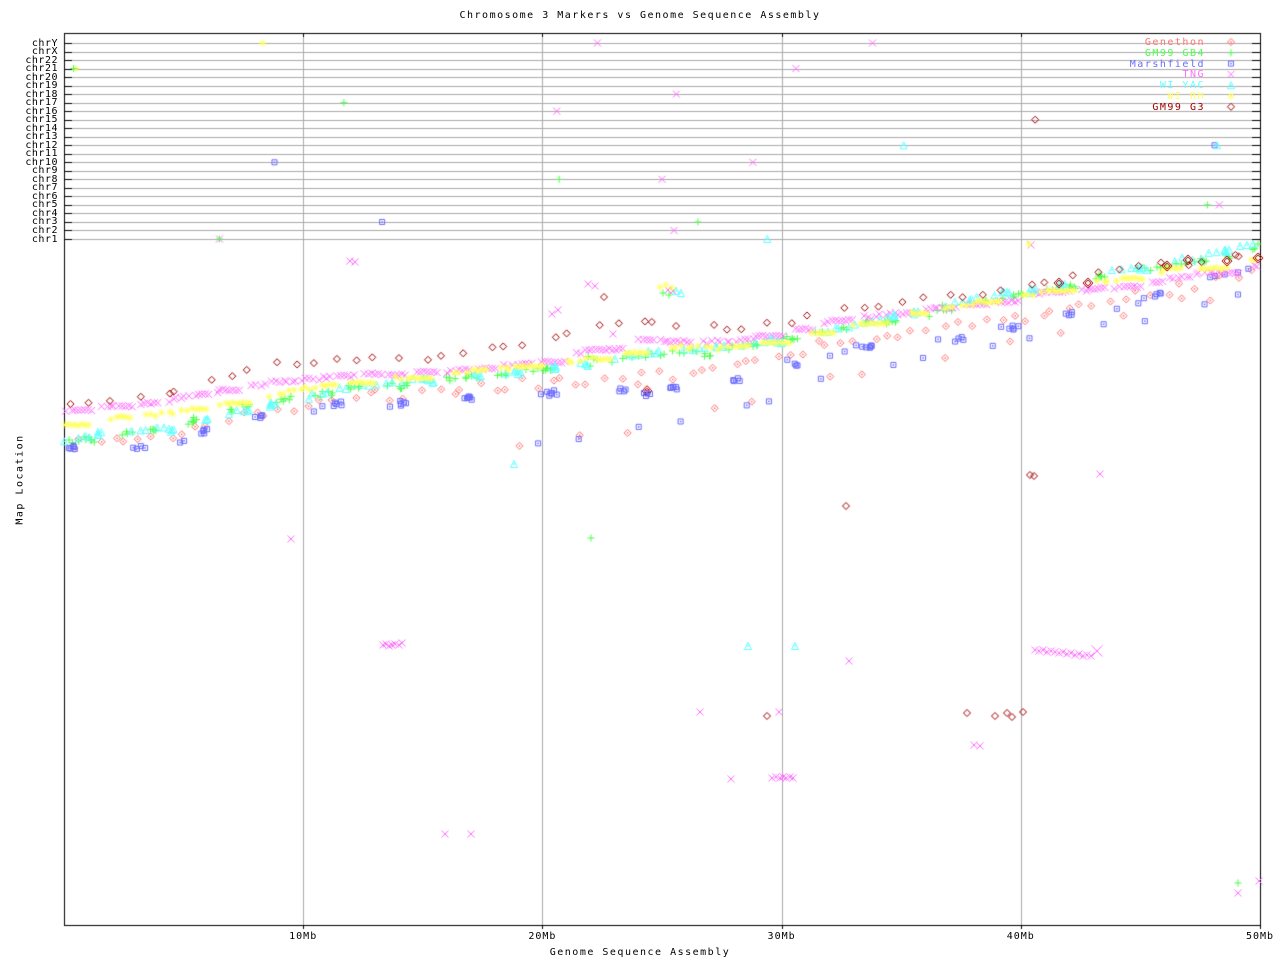 The width and height of the screenshot is (1280, 960). Describe the element at coordinates (303, 936) in the screenshot. I see `x-tick-label-10Mb: 10Mb` at that location.